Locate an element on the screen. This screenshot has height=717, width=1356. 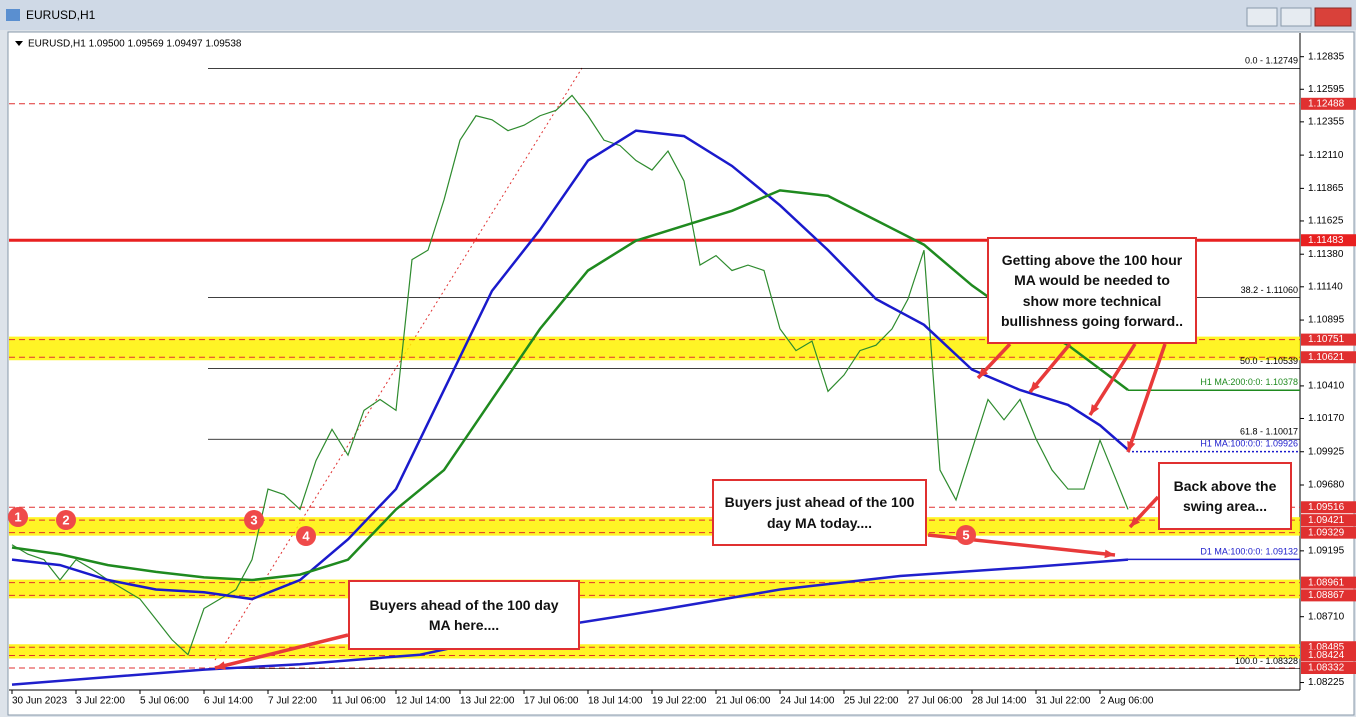
moving-average is located at coordinates (570, 622).